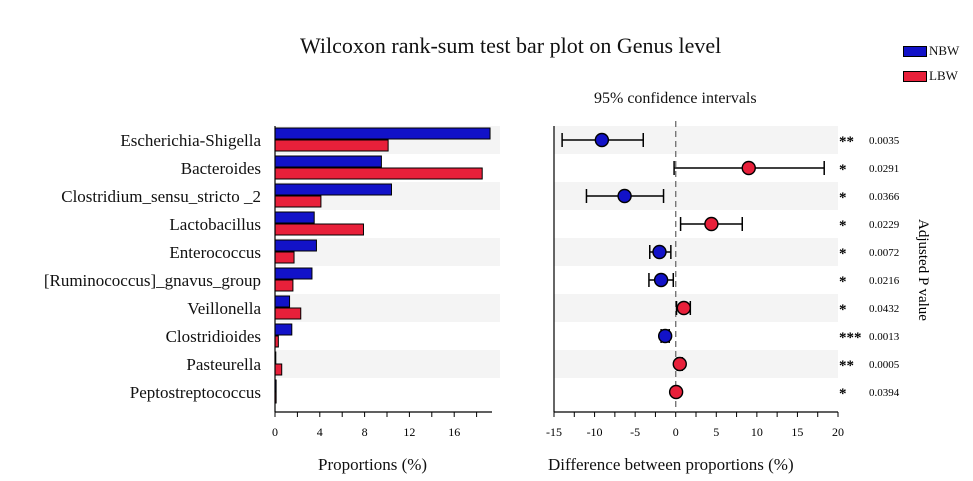  I want to click on pvalue-clostridium-sensu-stricto-2: 0.0366, so click(884, 197).